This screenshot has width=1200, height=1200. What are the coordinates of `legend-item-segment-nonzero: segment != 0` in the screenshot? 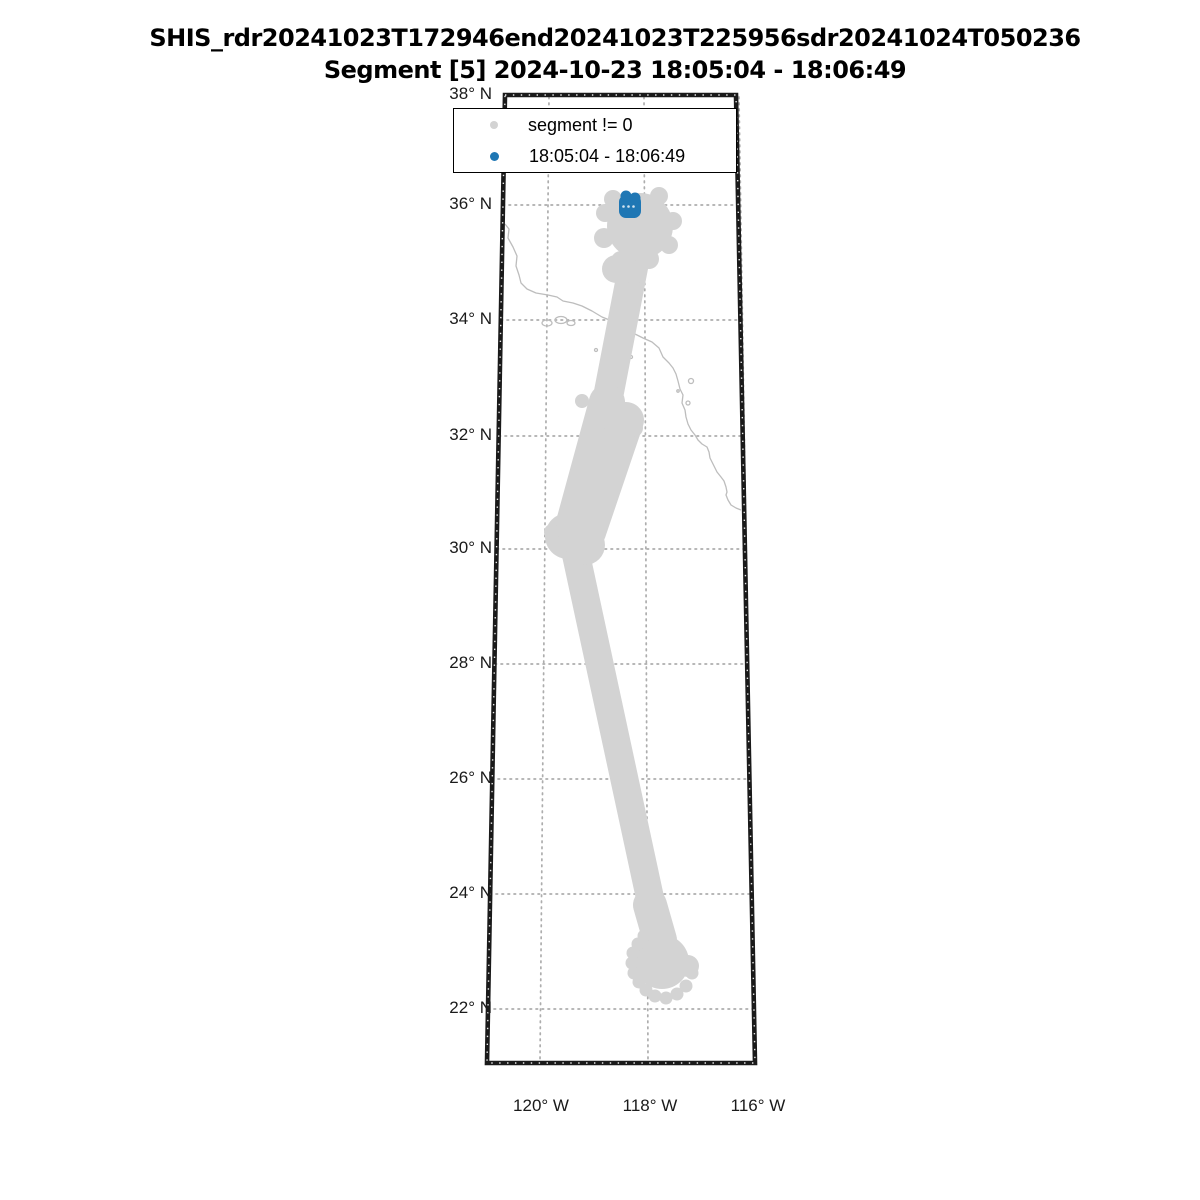 It's located at (595, 125).